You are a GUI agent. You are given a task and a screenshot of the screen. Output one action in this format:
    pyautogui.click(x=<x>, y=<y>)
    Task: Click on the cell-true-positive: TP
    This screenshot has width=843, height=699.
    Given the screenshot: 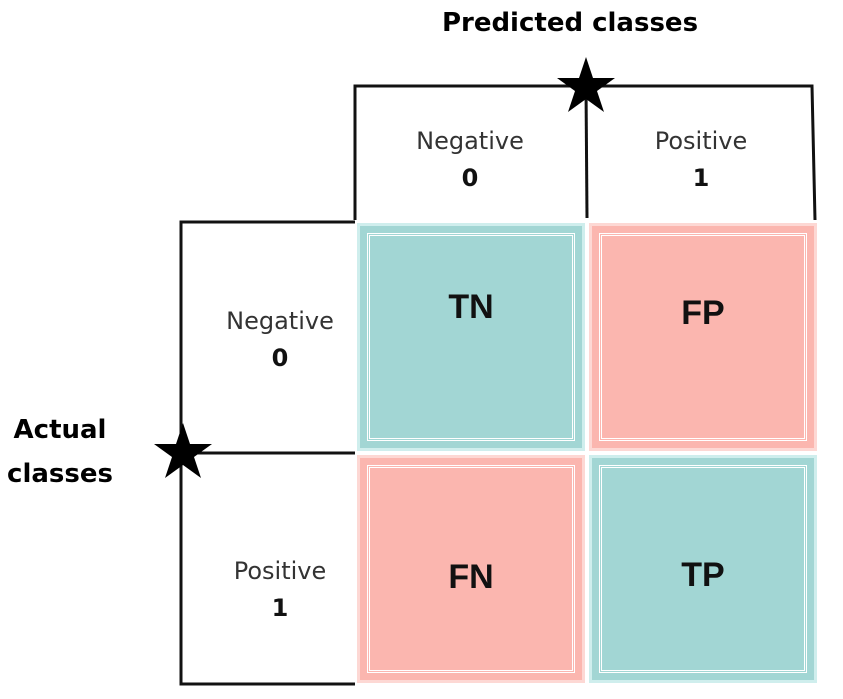 What is the action you would take?
    pyautogui.click(x=703, y=569)
    